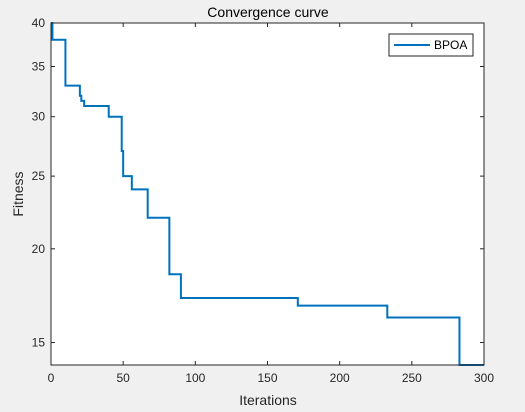 The height and width of the screenshot is (412, 525). Describe the element at coordinates (267, 378) in the screenshot. I see `x-tick-label: 150` at that location.